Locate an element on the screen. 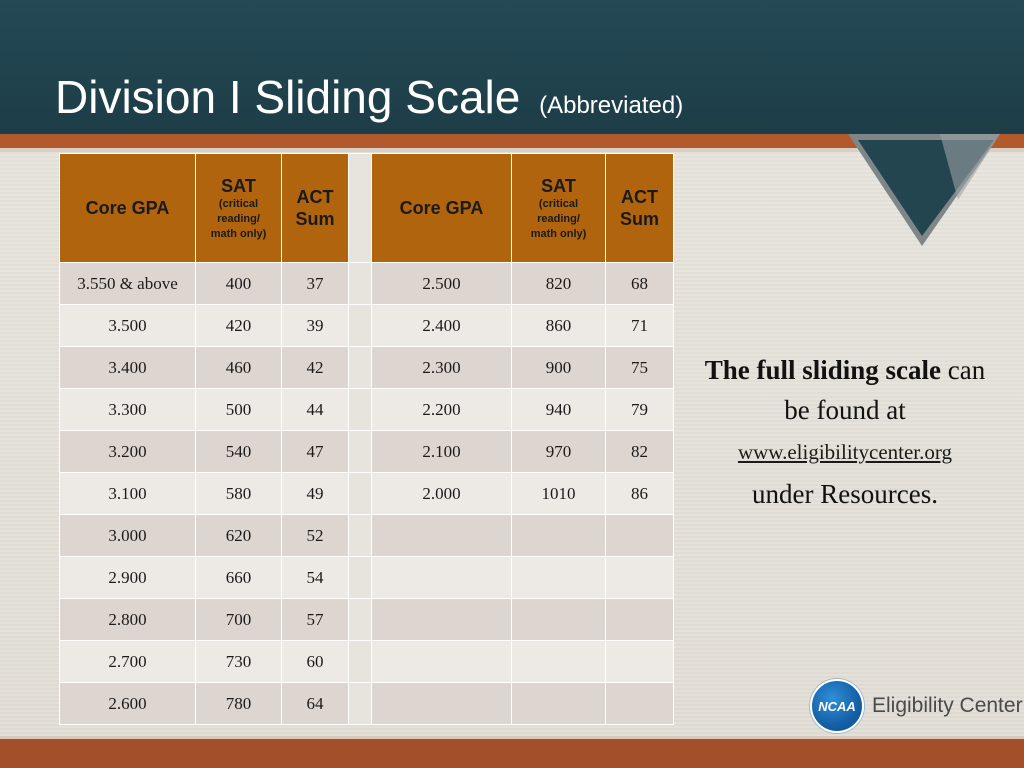 The height and width of the screenshot is (768, 1024). cell-core-gpa-2: 2.500 is located at coordinates (441, 283).